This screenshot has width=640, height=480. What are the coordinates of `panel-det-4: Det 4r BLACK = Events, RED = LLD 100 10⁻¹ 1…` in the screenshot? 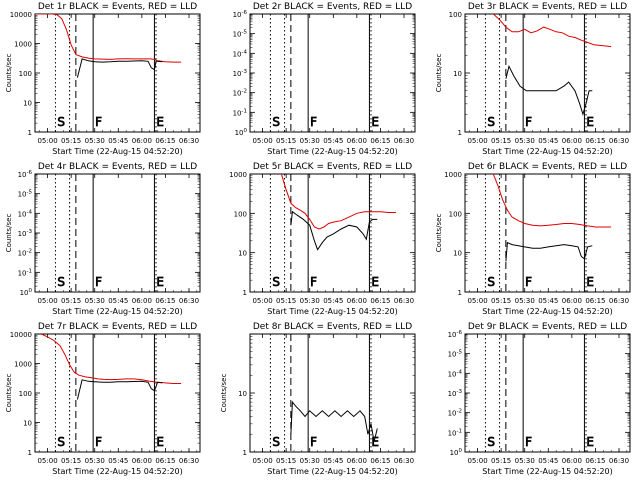 It's located at (103, 239).